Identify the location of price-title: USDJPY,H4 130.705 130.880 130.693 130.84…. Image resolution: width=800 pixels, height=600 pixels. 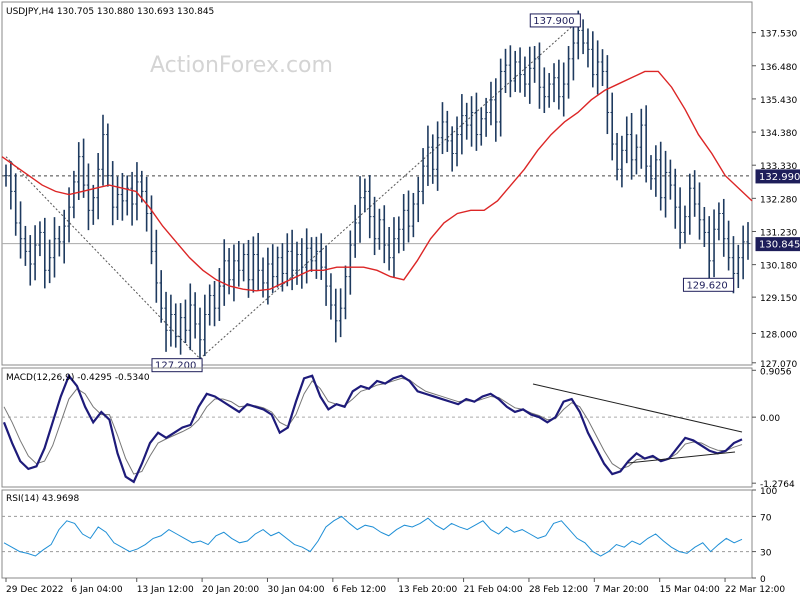
(110, 12).